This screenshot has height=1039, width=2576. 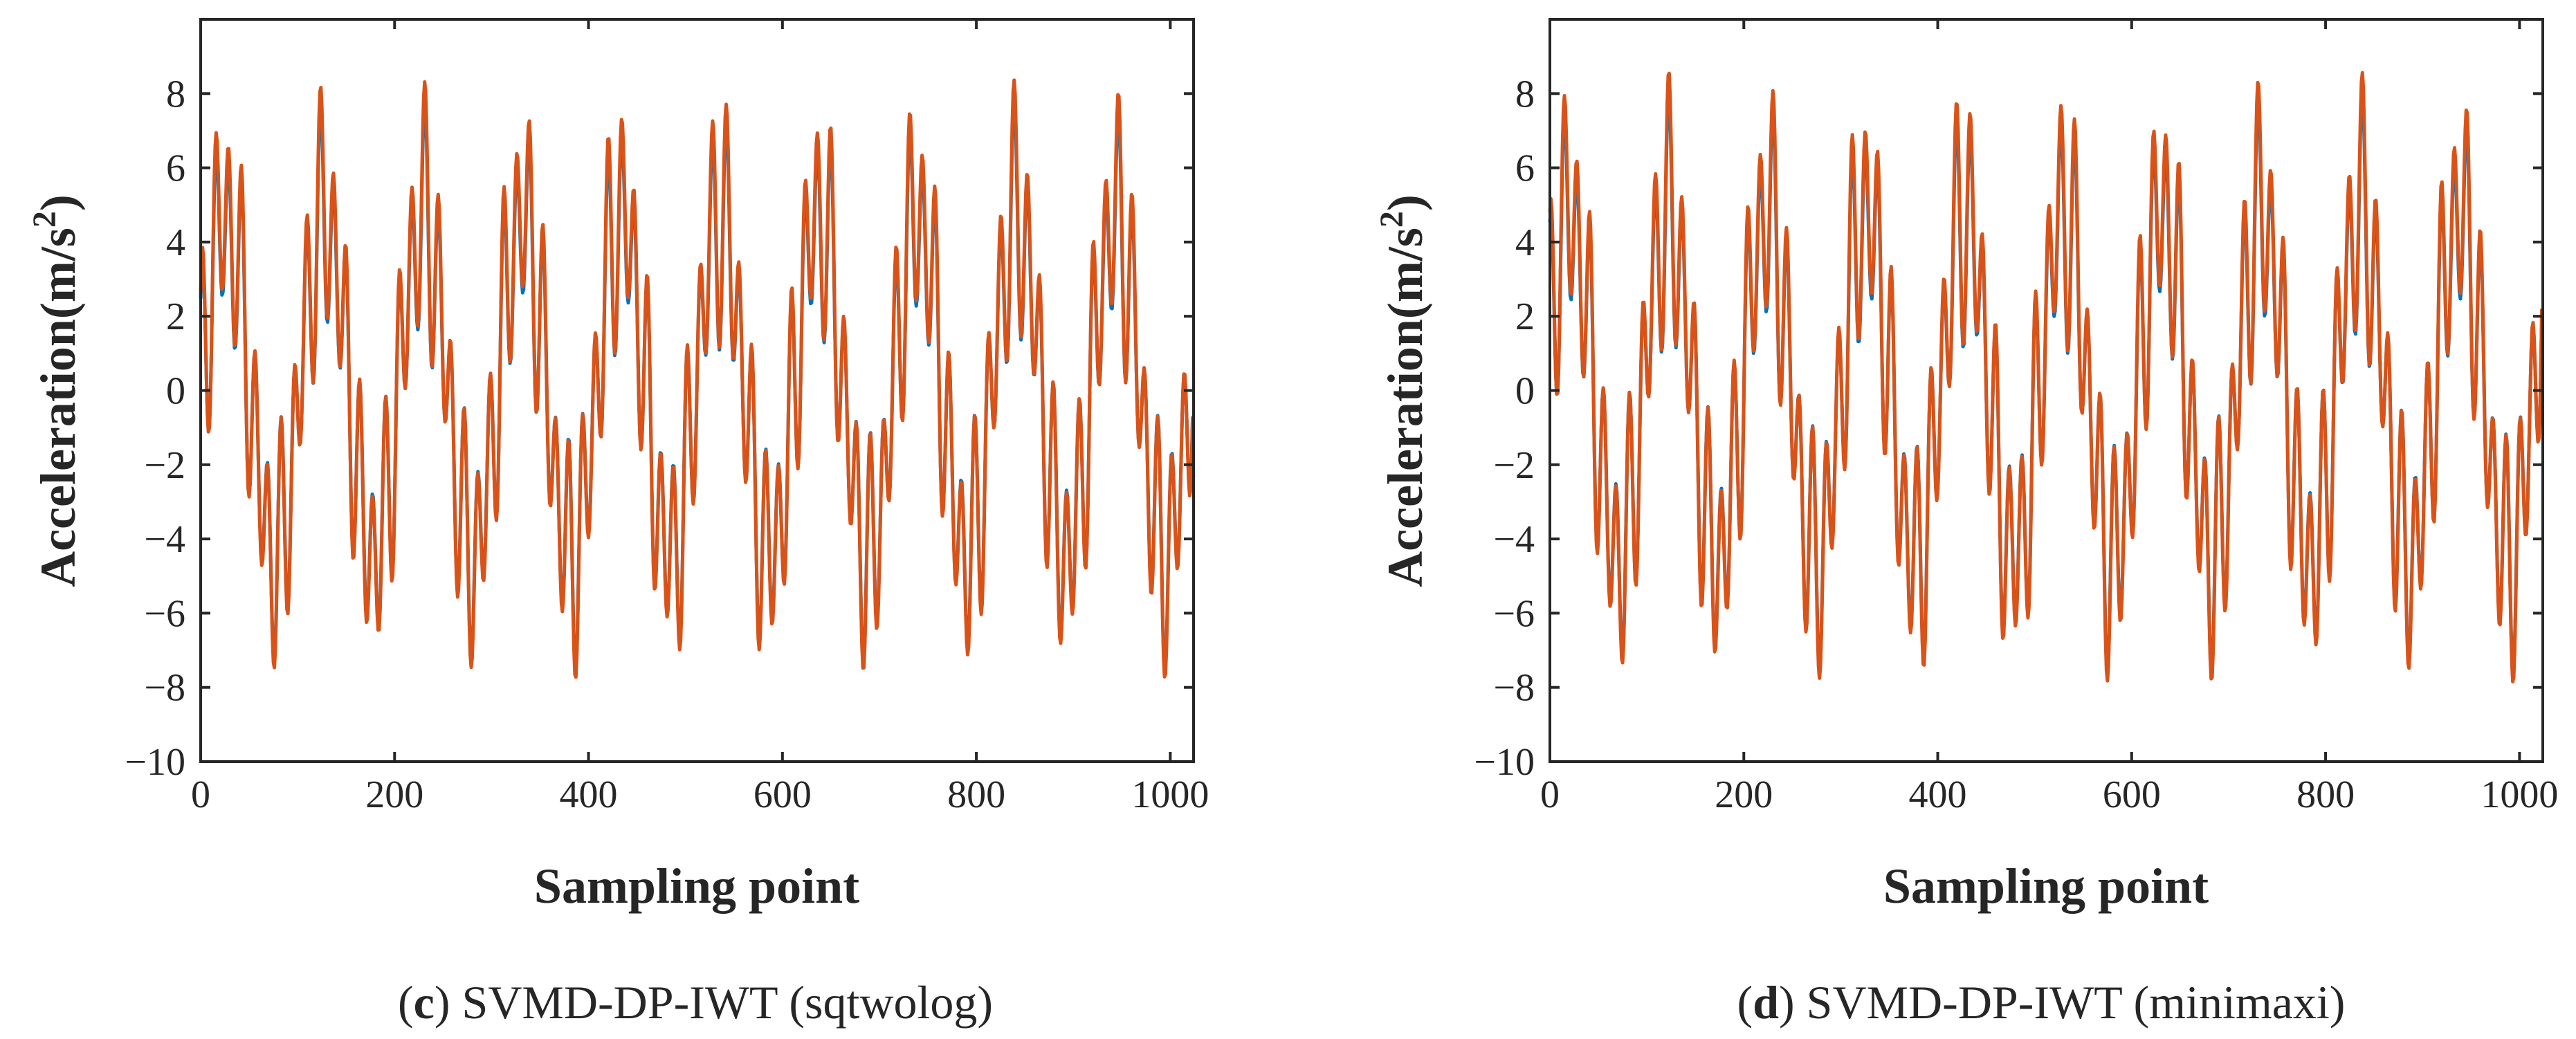 I want to click on caption-c: (c) SVMD-DP-IWT (sqtwolog), so click(x=696, y=1002).